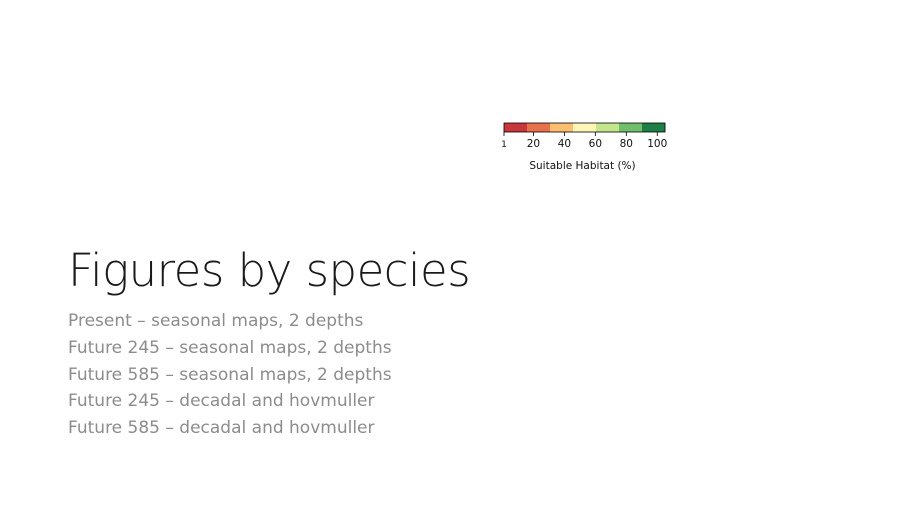  What do you see at coordinates (230, 347) in the screenshot?
I see `bullet-item: Future 245 – seasonal maps, 2 depths` at bounding box center [230, 347].